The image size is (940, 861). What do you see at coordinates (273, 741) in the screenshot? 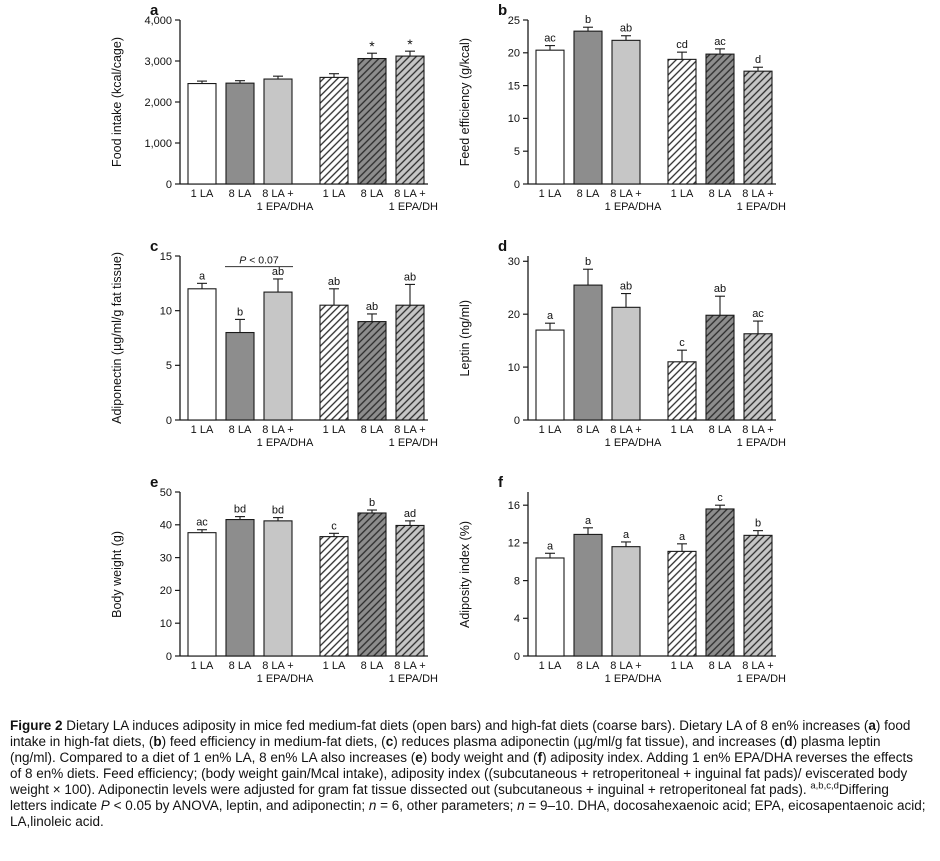
I see `caption-segment: ) feed efficiency in medium-fat diets, (` at bounding box center [273, 741].